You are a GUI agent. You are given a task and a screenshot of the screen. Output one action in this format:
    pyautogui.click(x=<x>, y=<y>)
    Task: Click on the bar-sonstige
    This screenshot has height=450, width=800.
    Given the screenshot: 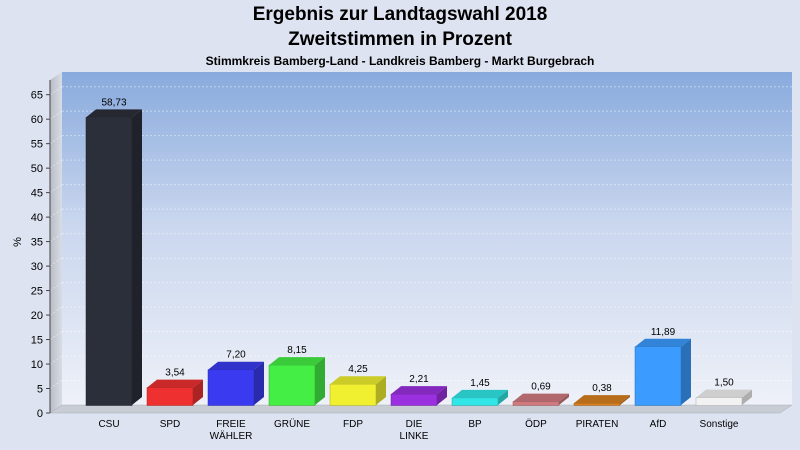 What is the action you would take?
    pyautogui.click(x=723, y=397)
    